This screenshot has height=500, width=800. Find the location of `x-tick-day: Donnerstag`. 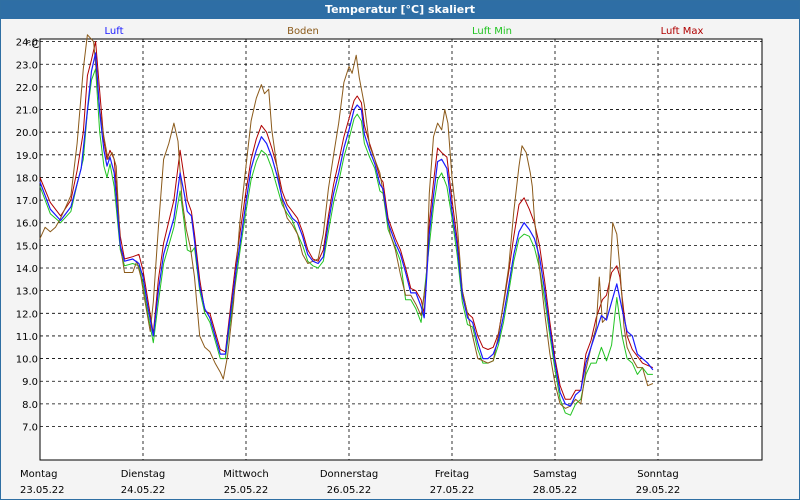

x-tick-day: Donnerstag is located at coordinates (349, 474).